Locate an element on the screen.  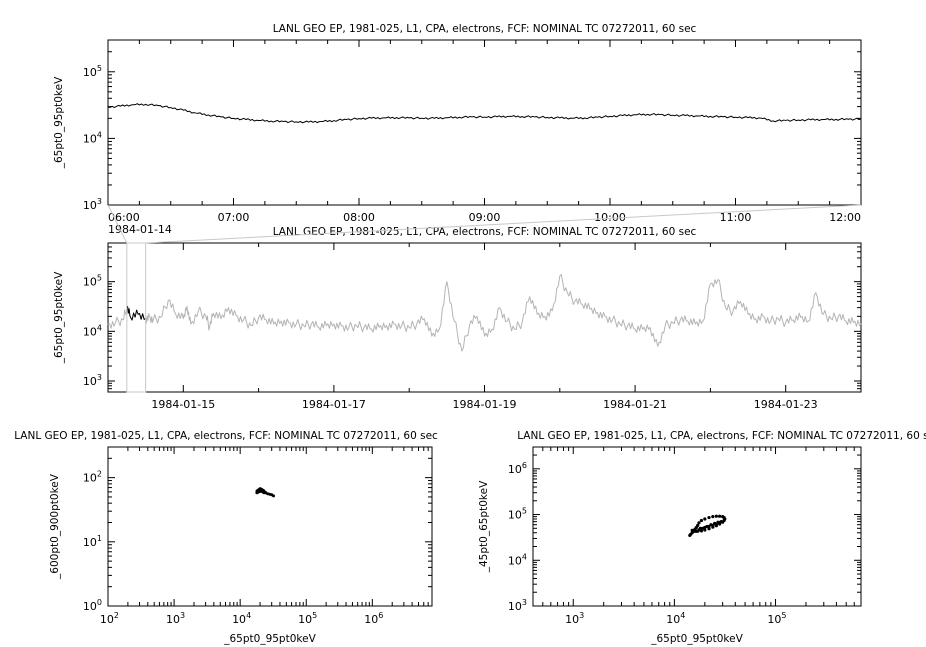
timeseries-zoom-yaxis-label-5: 10⁵ is located at coordinates (92, 71).